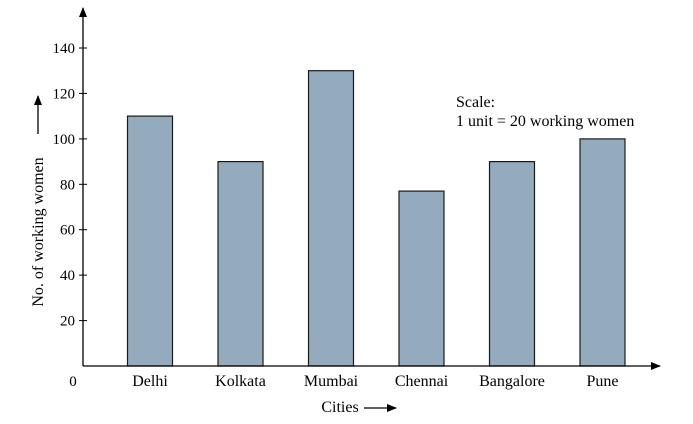  Describe the element at coordinates (512, 264) in the screenshot. I see `bar-bangalore` at that location.